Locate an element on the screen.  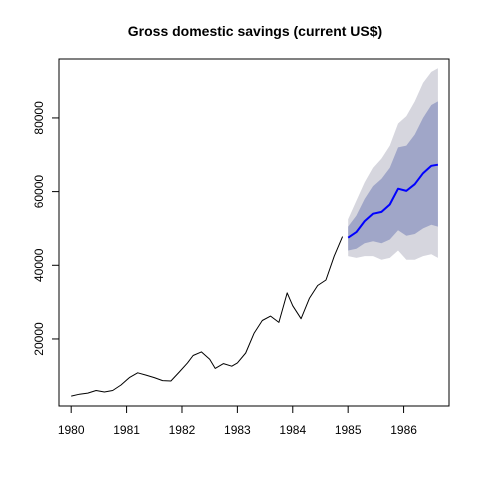
x-tick-label: 1983 is located at coordinates (237, 430).